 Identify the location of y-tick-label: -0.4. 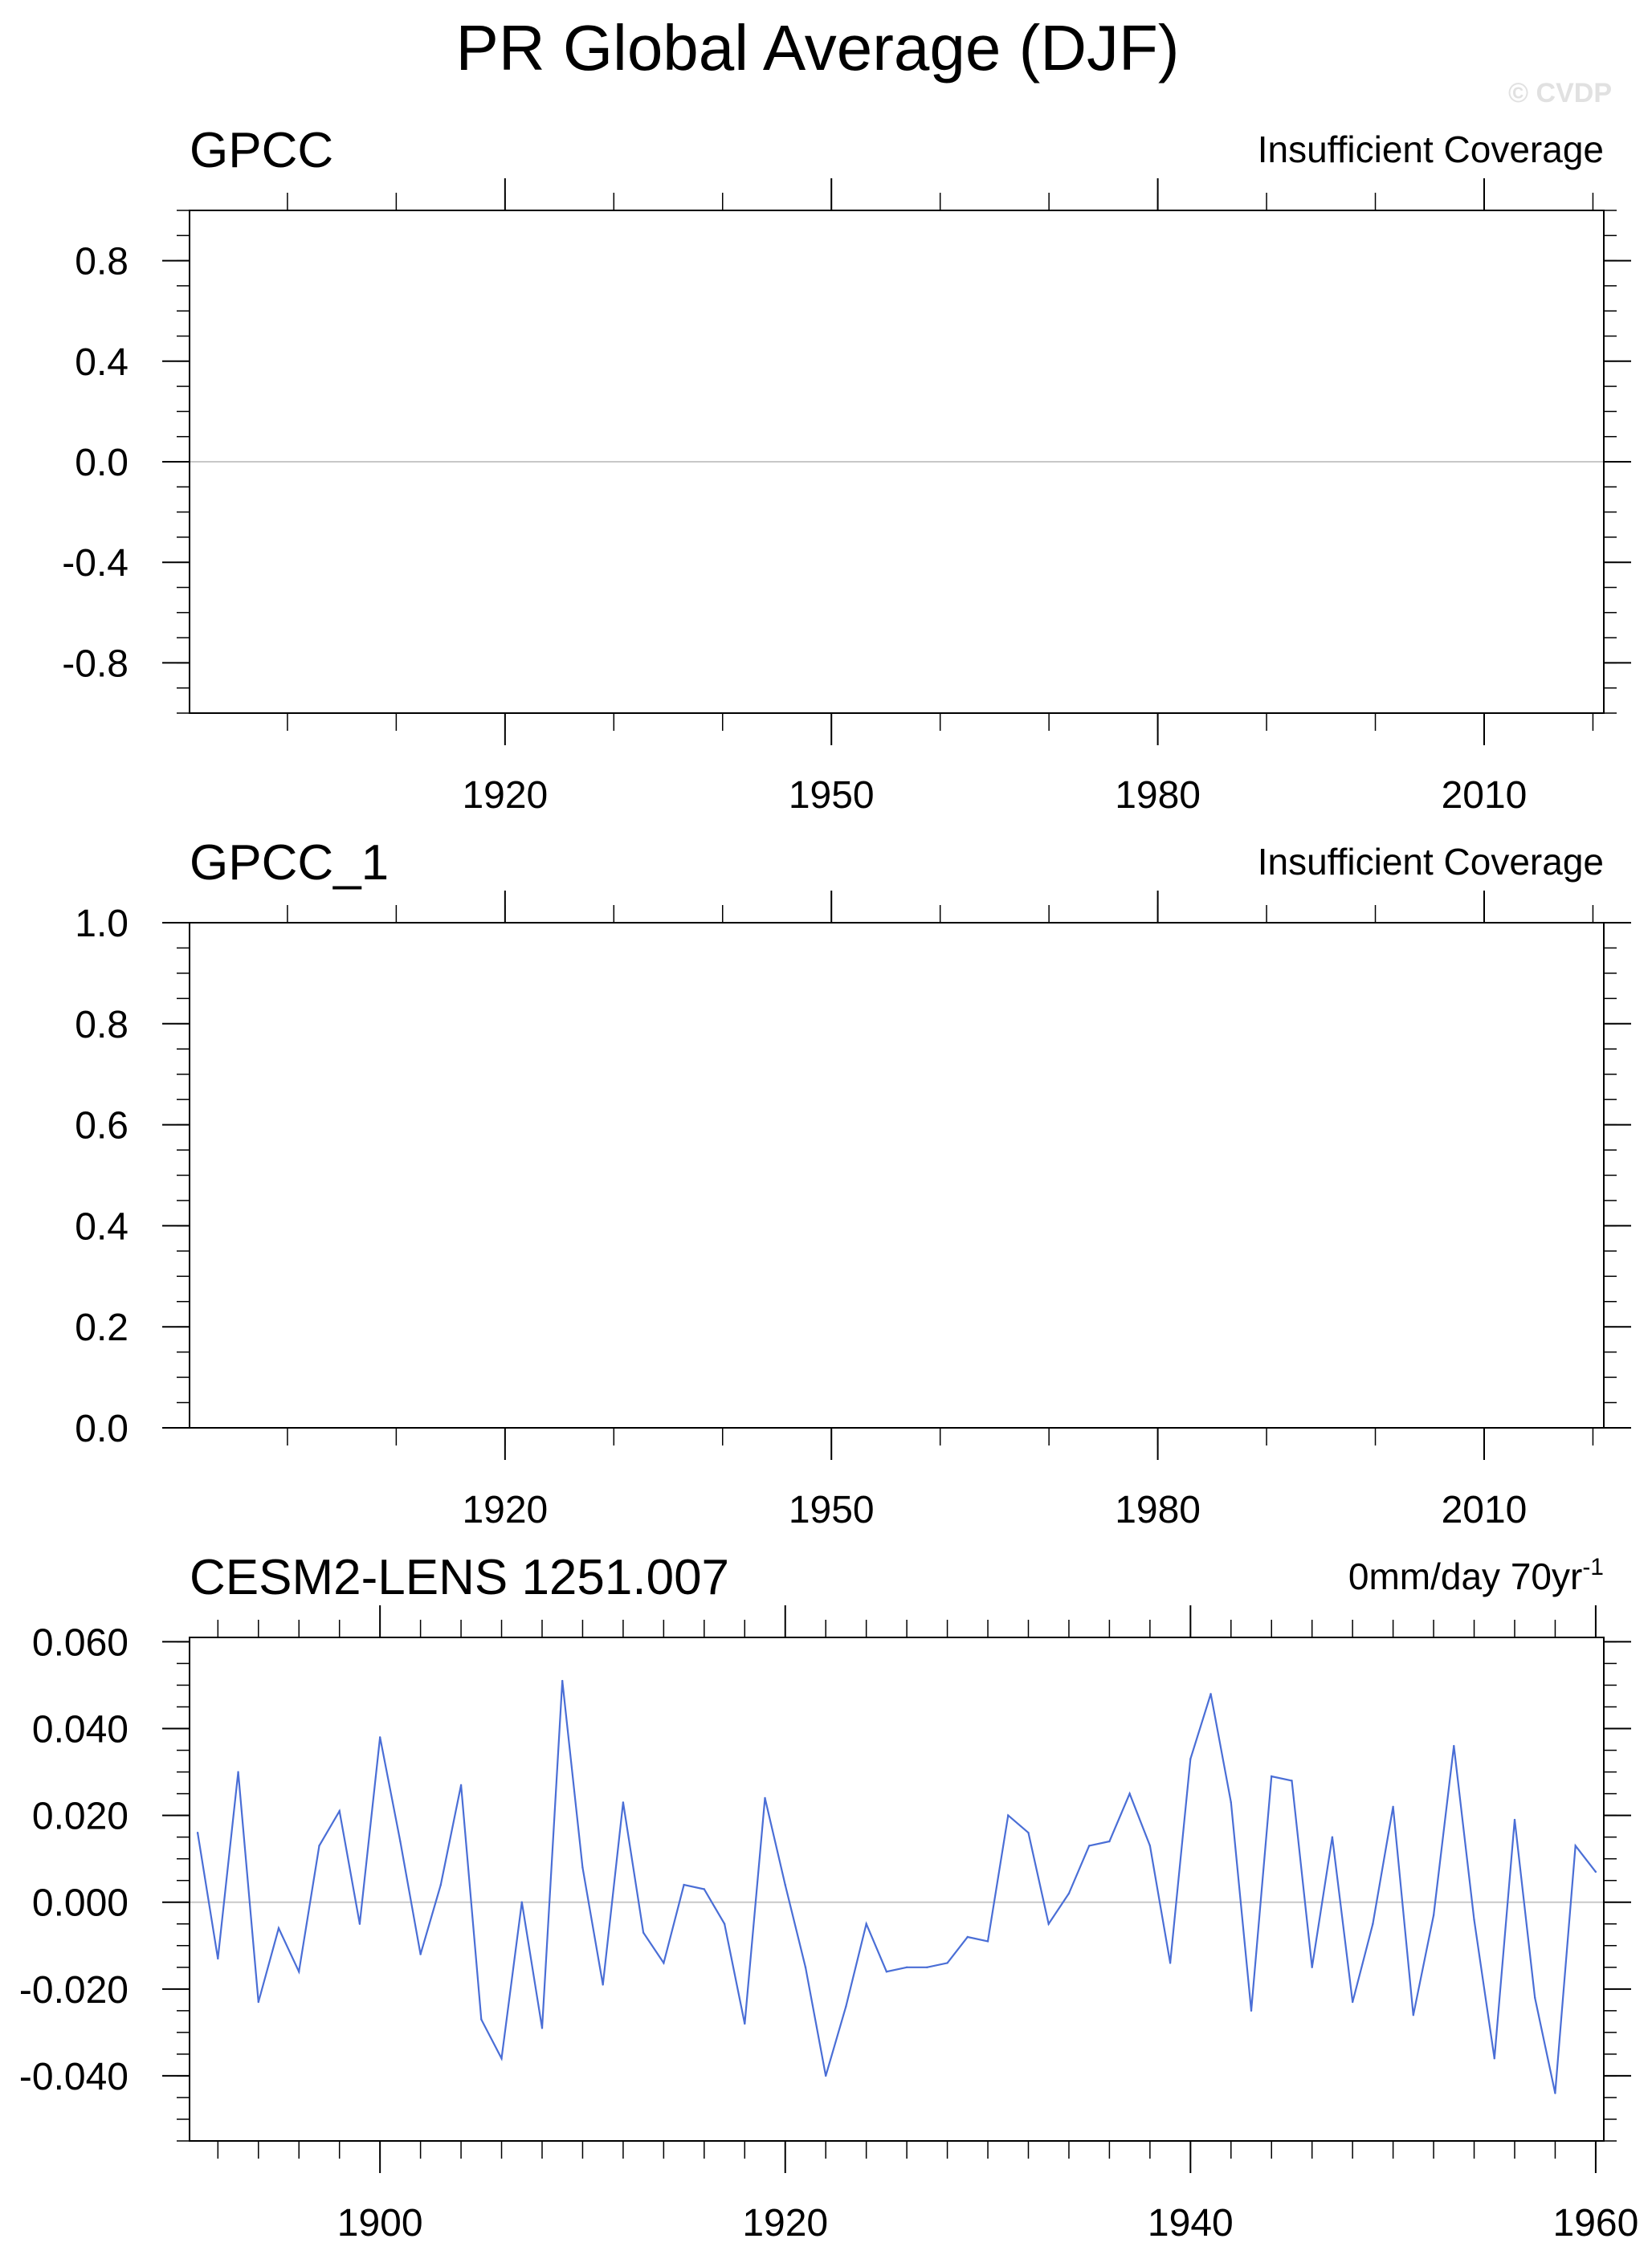
(95, 563).